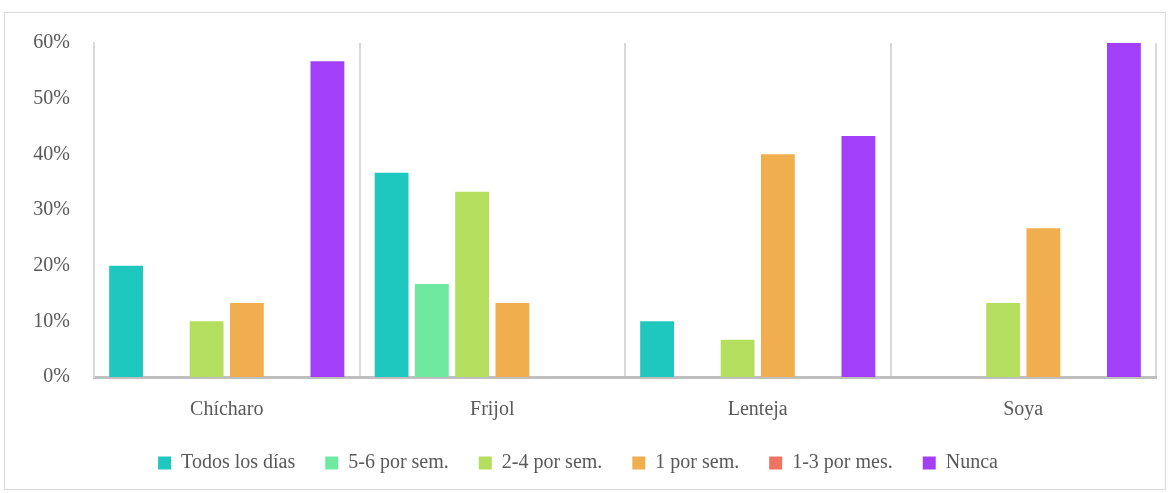 This screenshot has width=1171, height=493. Describe the element at coordinates (51, 41) in the screenshot. I see `y-tick-label: 60%` at that location.